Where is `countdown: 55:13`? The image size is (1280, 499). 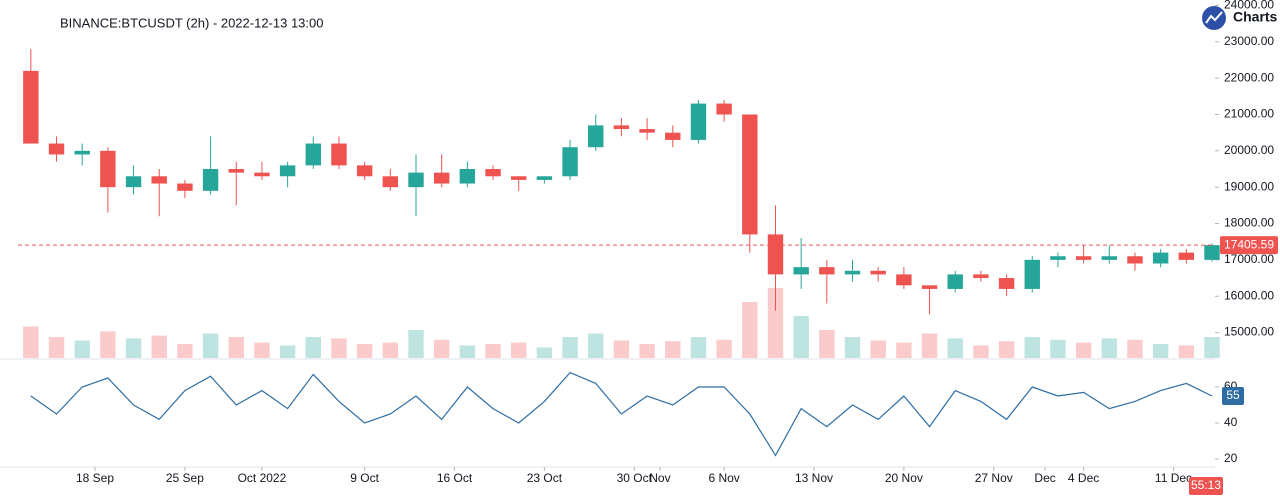 countdown: 55:13 is located at coordinates (1206, 485).